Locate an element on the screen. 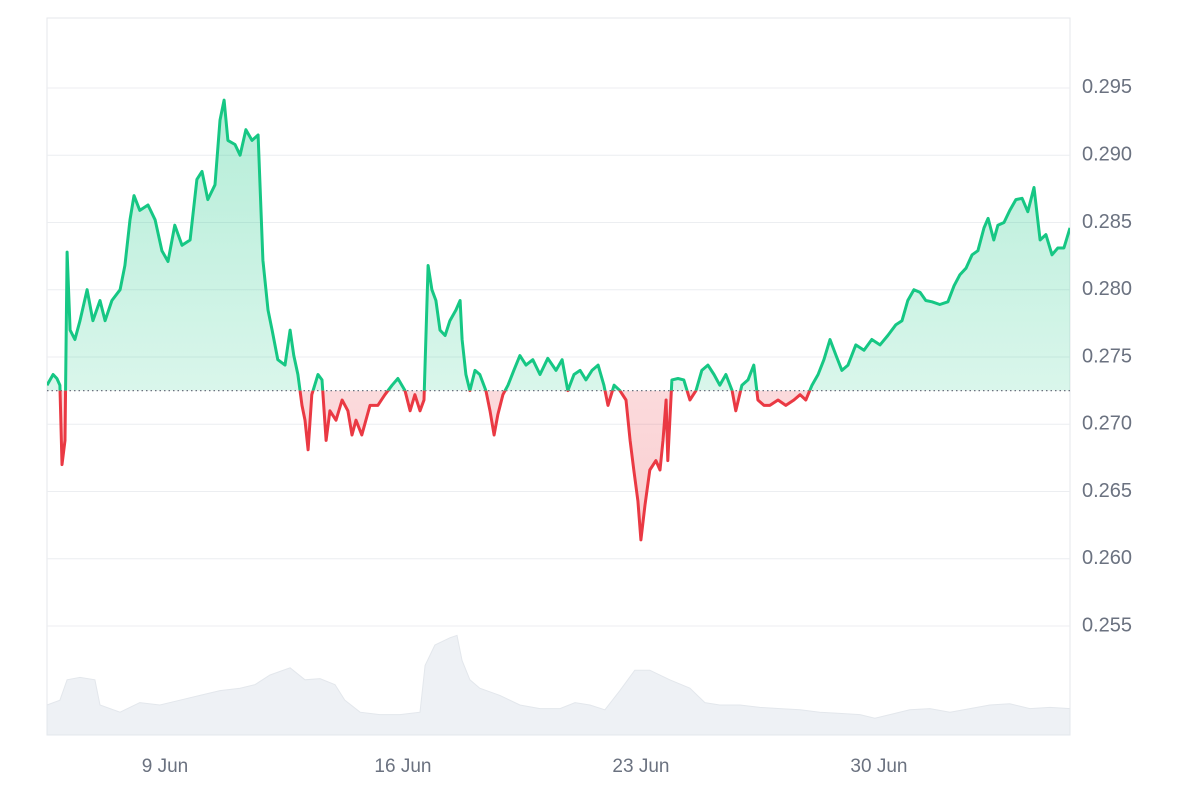 Image resolution: width=1200 pixels, height=805 pixels. x-tick-label: 23 Jun is located at coordinates (640, 766).